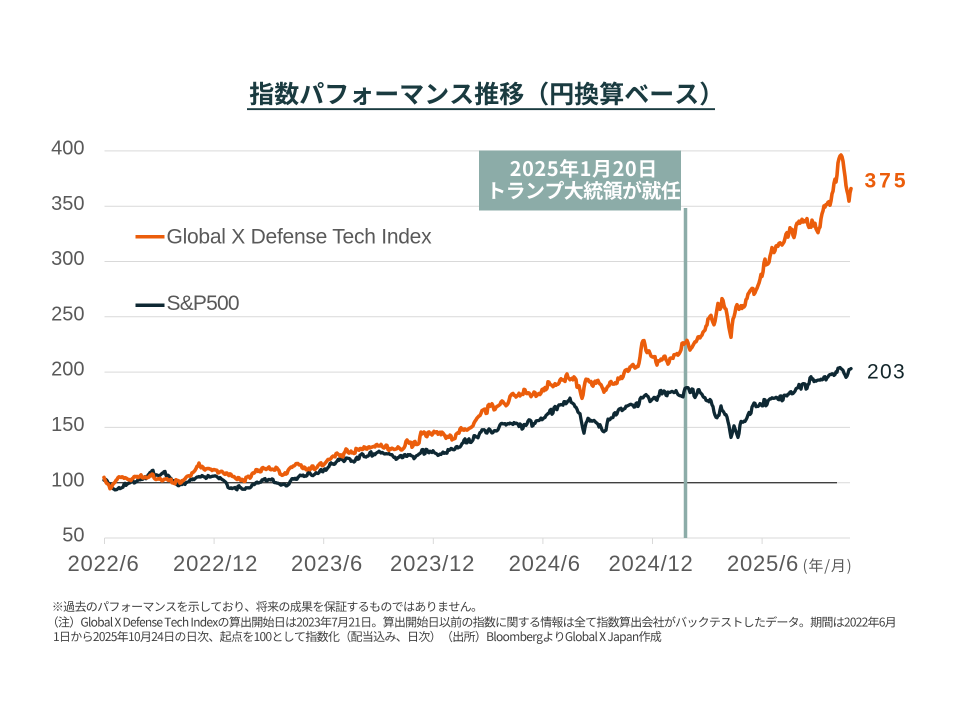 This screenshot has height=720, width=960. Describe the element at coordinates (67, 149) in the screenshot. I see `svg-text: 400` at that location.